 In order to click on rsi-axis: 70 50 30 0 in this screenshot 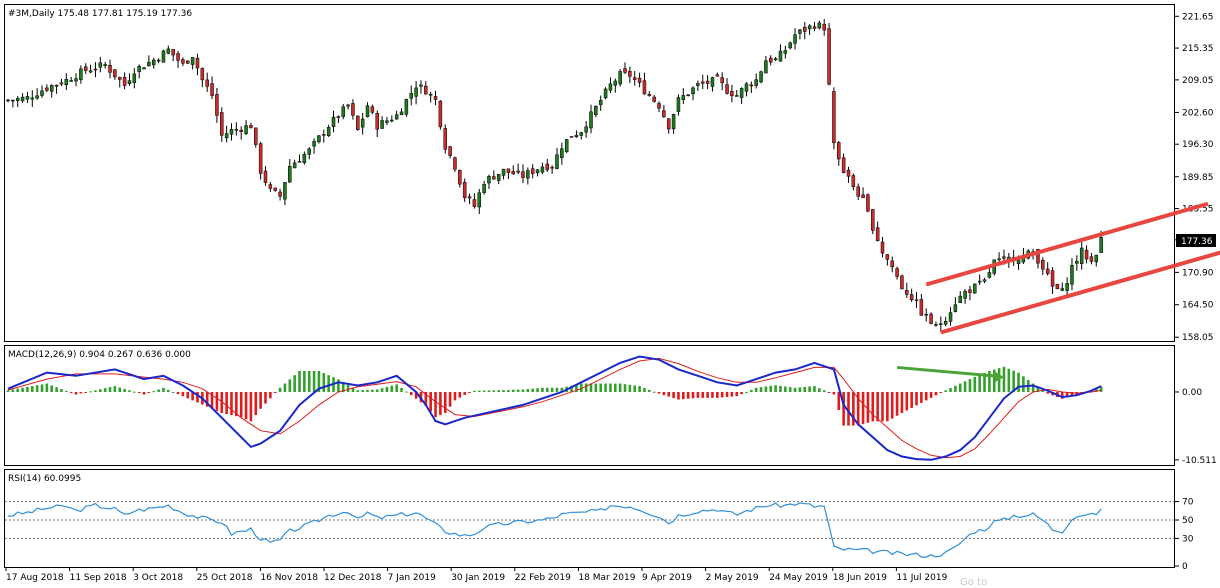, I will do `click(1184, 535)`.